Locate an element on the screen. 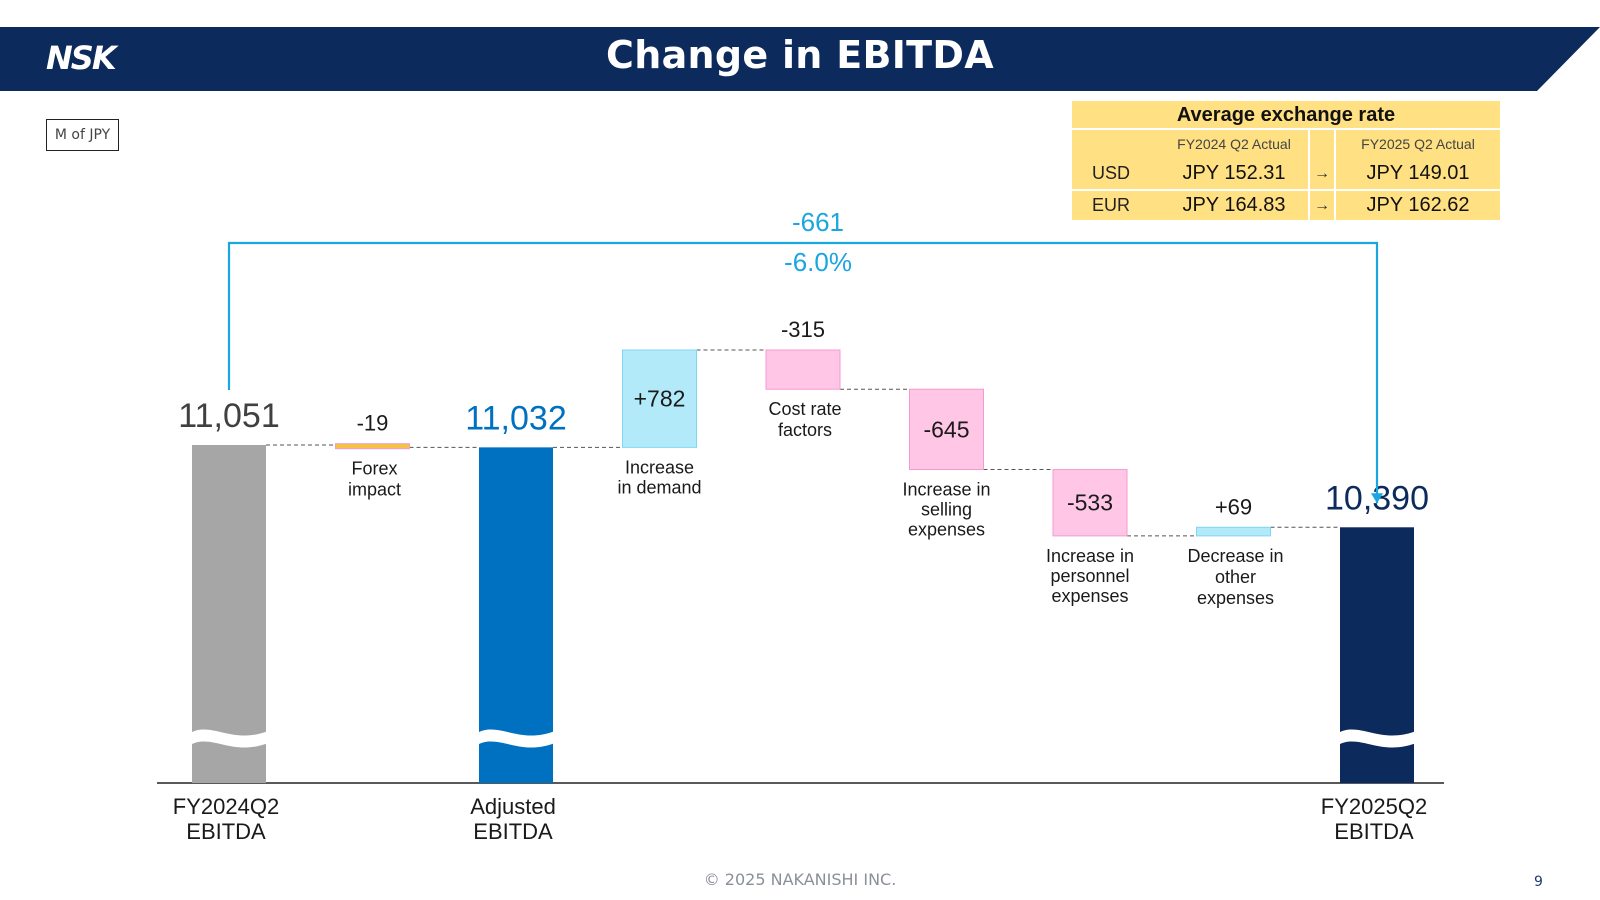 The width and height of the screenshot is (1600, 900). total-value-label: 11,032 is located at coordinates (515, 418).